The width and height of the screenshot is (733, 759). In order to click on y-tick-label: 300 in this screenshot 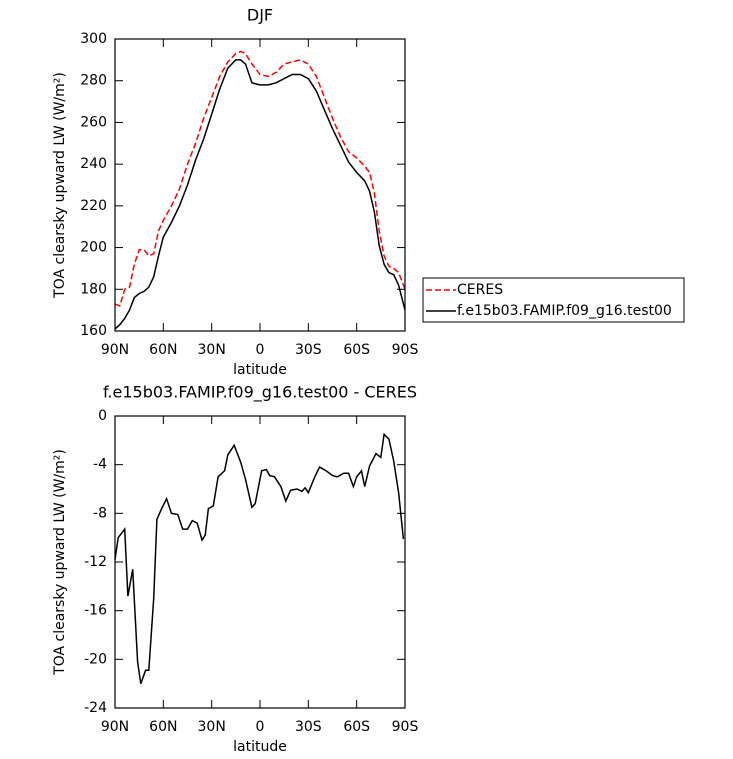, I will do `click(93, 39)`.